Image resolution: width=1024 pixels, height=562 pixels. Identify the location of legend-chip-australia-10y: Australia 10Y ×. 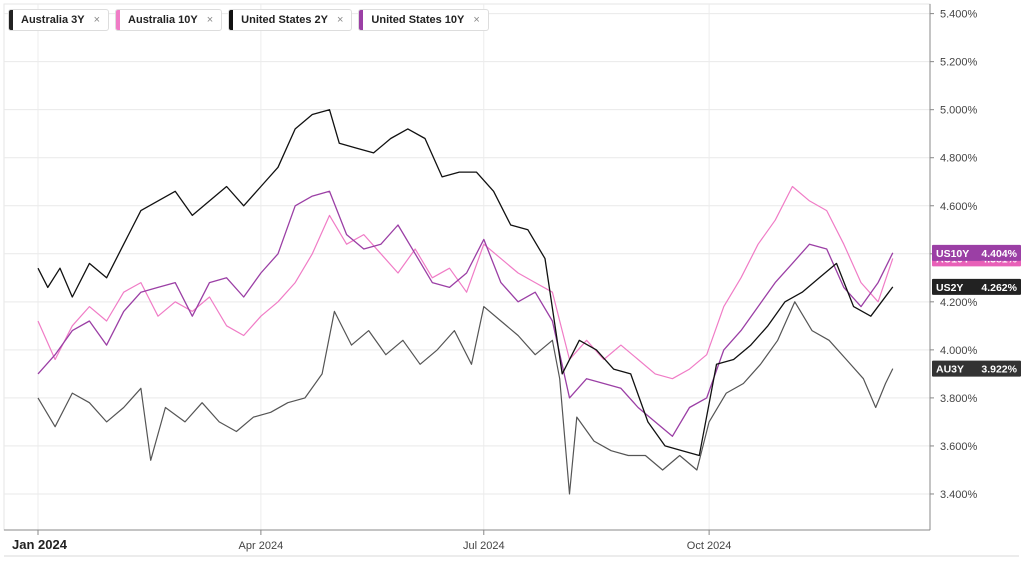
(169, 20).